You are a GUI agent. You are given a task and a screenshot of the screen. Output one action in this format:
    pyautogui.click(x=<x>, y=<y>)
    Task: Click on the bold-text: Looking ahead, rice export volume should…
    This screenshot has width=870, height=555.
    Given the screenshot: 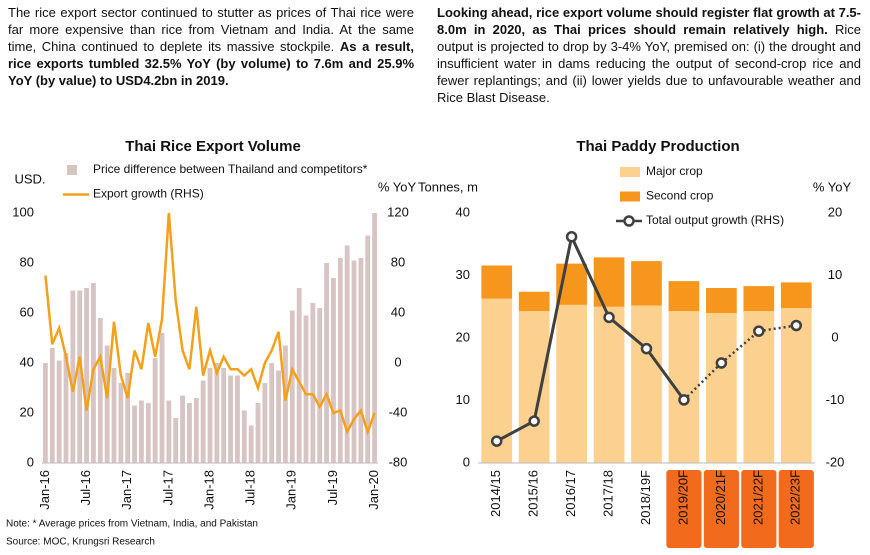 What is the action you would take?
    pyautogui.click(x=649, y=21)
    